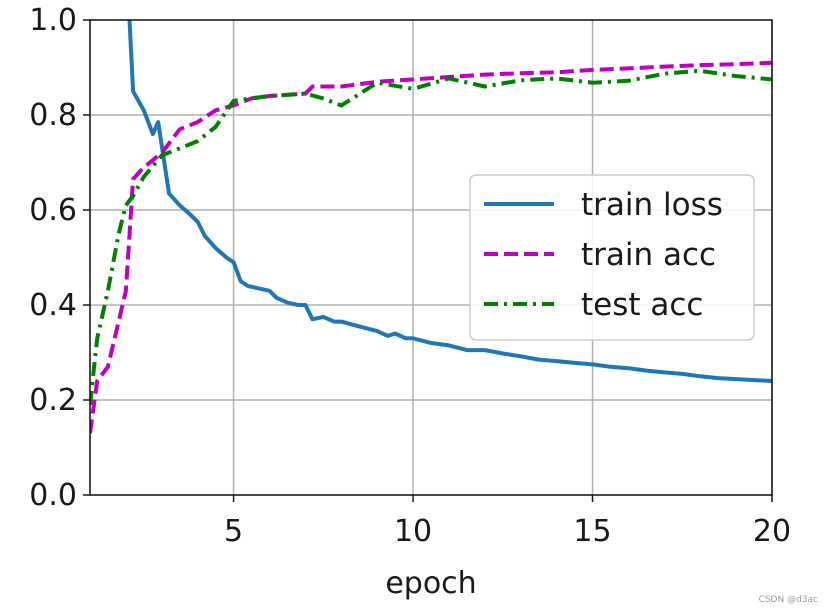 The image size is (828, 611). I want to click on legend-label: train acc, so click(648, 255).